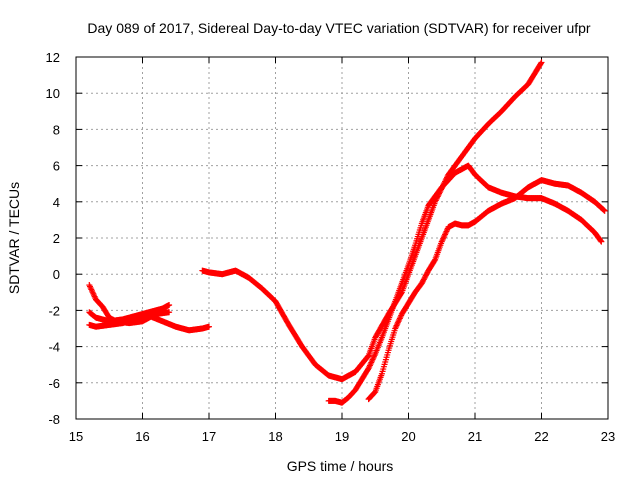  I want to click on y-tick-label: 2, so click(56, 238).